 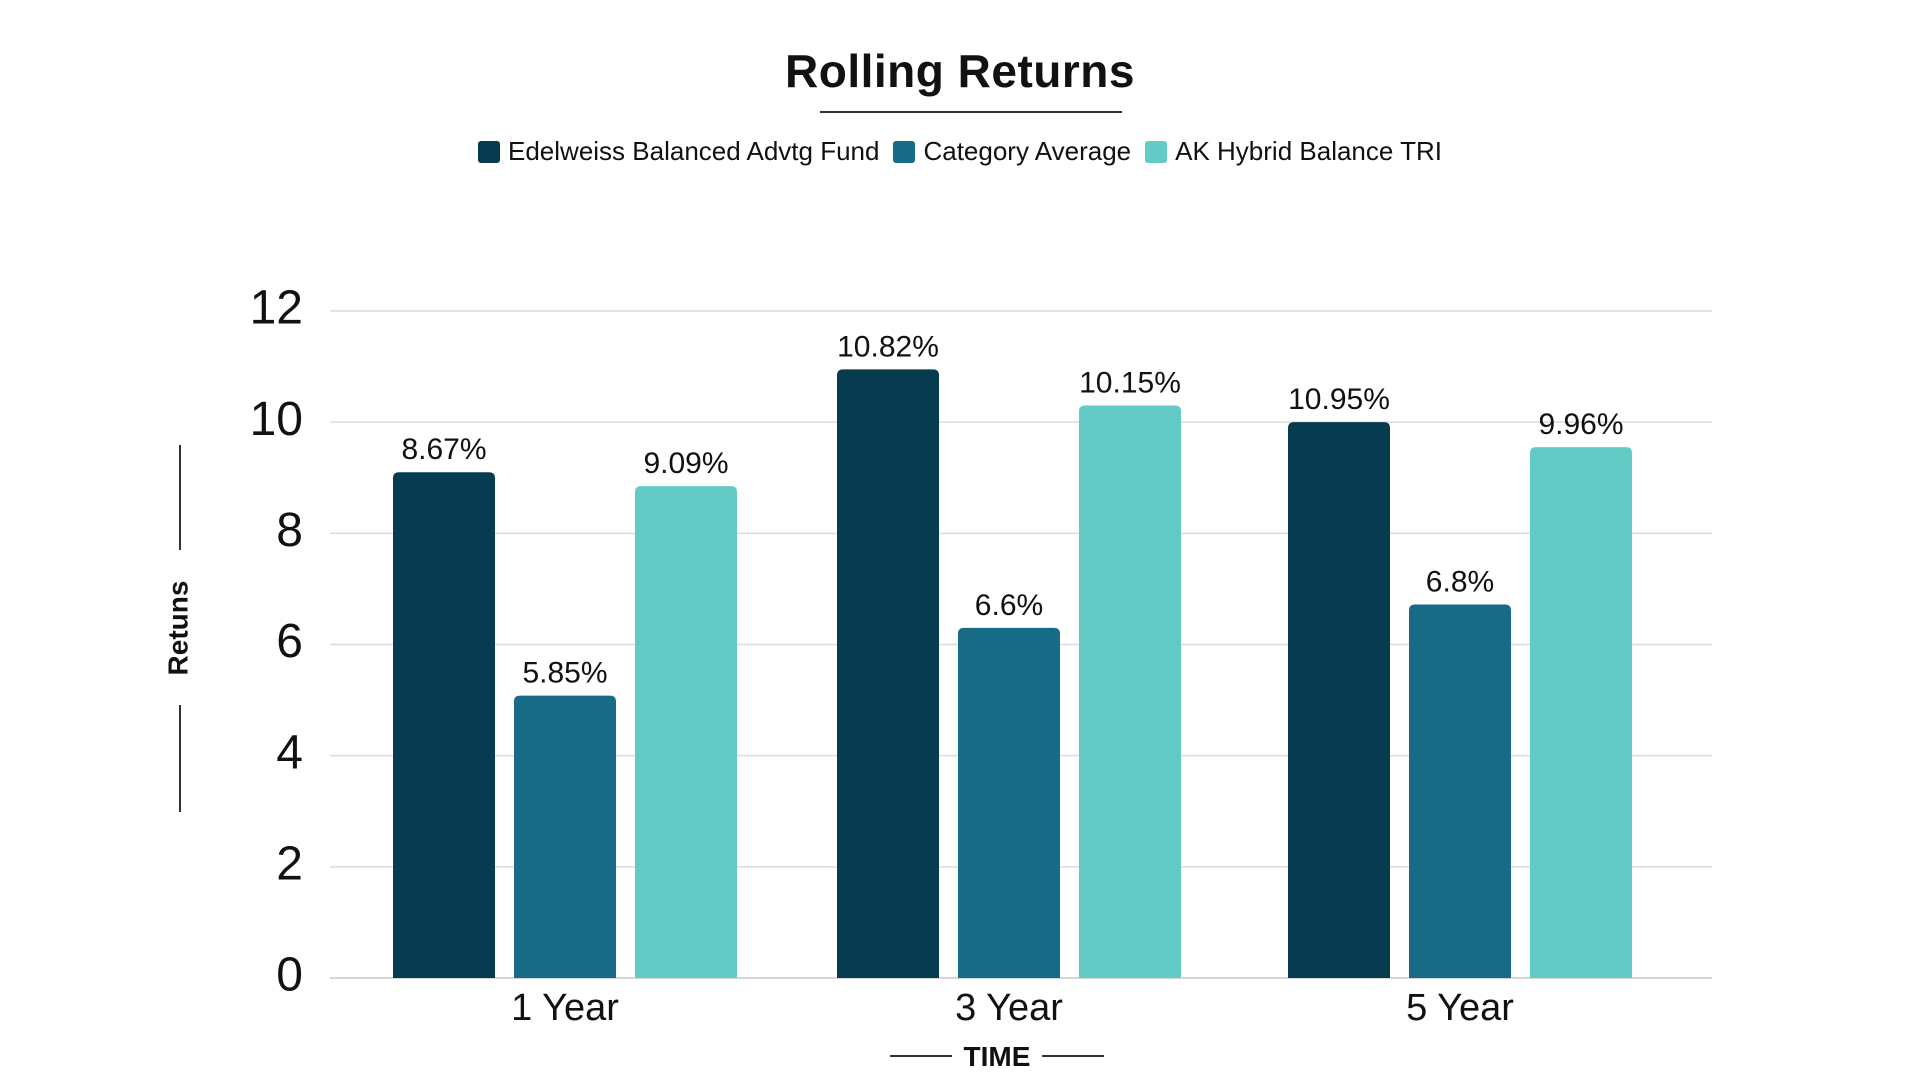 What do you see at coordinates (971, 112) in the screenshot?
I see `title-underline` at bounding box center [971, 112].